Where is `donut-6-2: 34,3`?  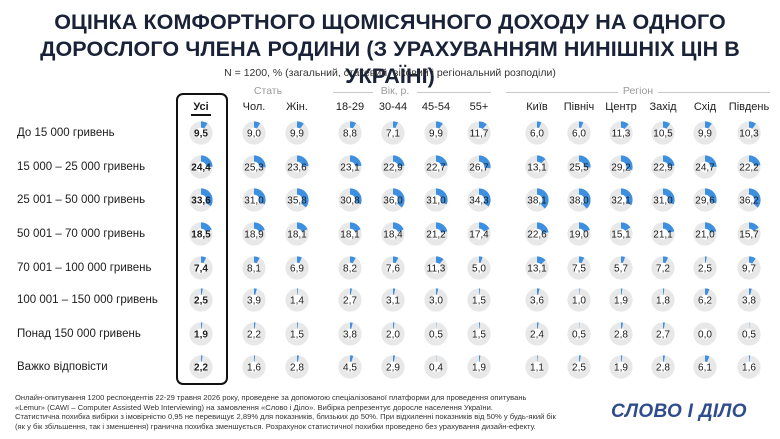 donut-6-2: 34,3 is located at coordinates (479, 200).